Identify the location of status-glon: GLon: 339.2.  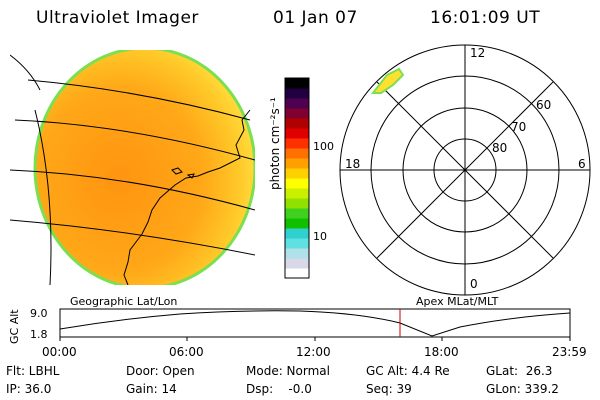
(522, 389).